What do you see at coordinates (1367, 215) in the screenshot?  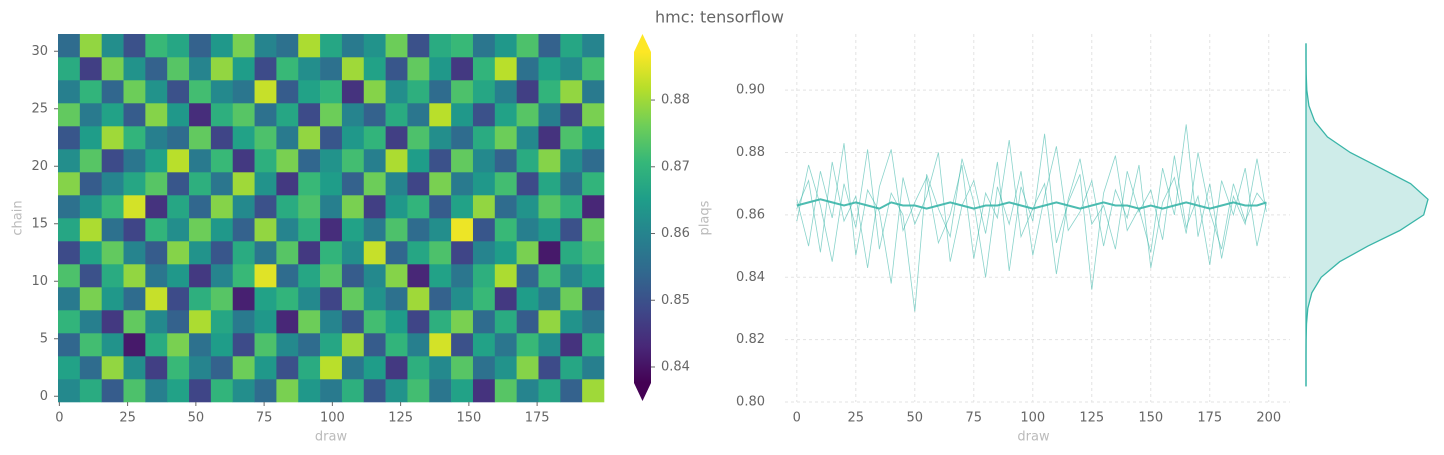 I see `kde-area` at bounding box center [1367, 215].